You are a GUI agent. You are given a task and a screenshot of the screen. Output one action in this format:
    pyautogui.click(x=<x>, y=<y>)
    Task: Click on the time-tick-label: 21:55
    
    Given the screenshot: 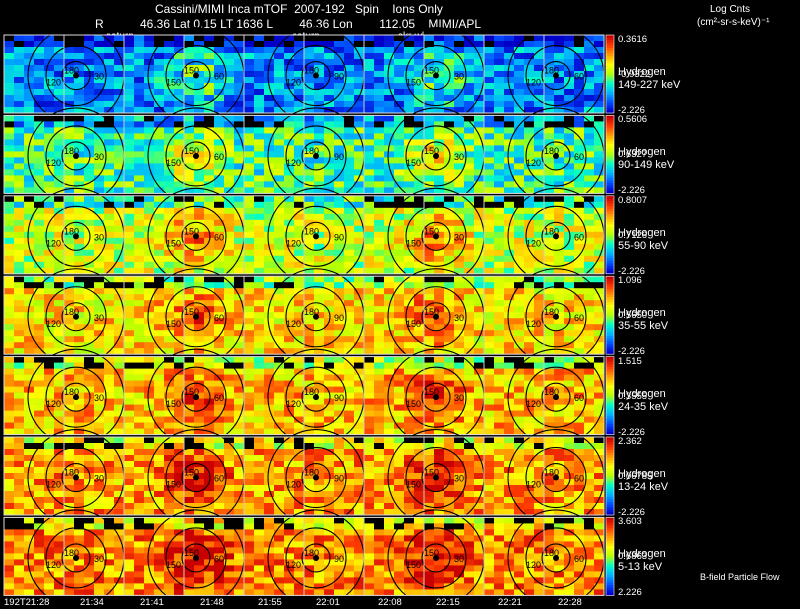 What is the action you would take?
    pyautogui.click(x=270, y=602)
    